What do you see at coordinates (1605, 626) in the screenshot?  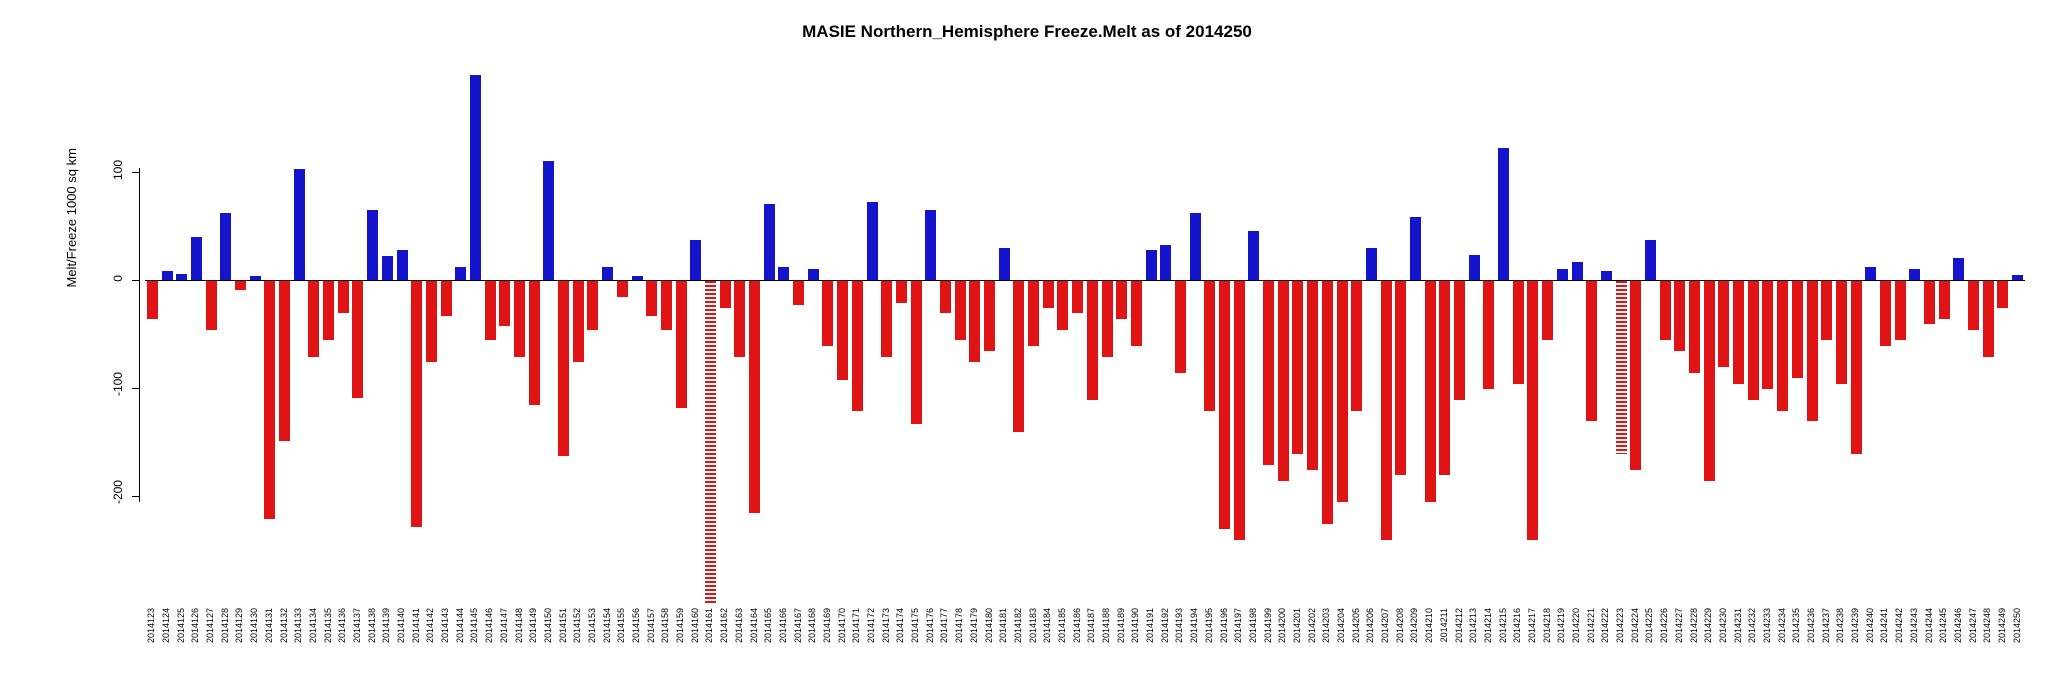 I see `x-tick-label: 2014222` at bounding box center [1605, 626].